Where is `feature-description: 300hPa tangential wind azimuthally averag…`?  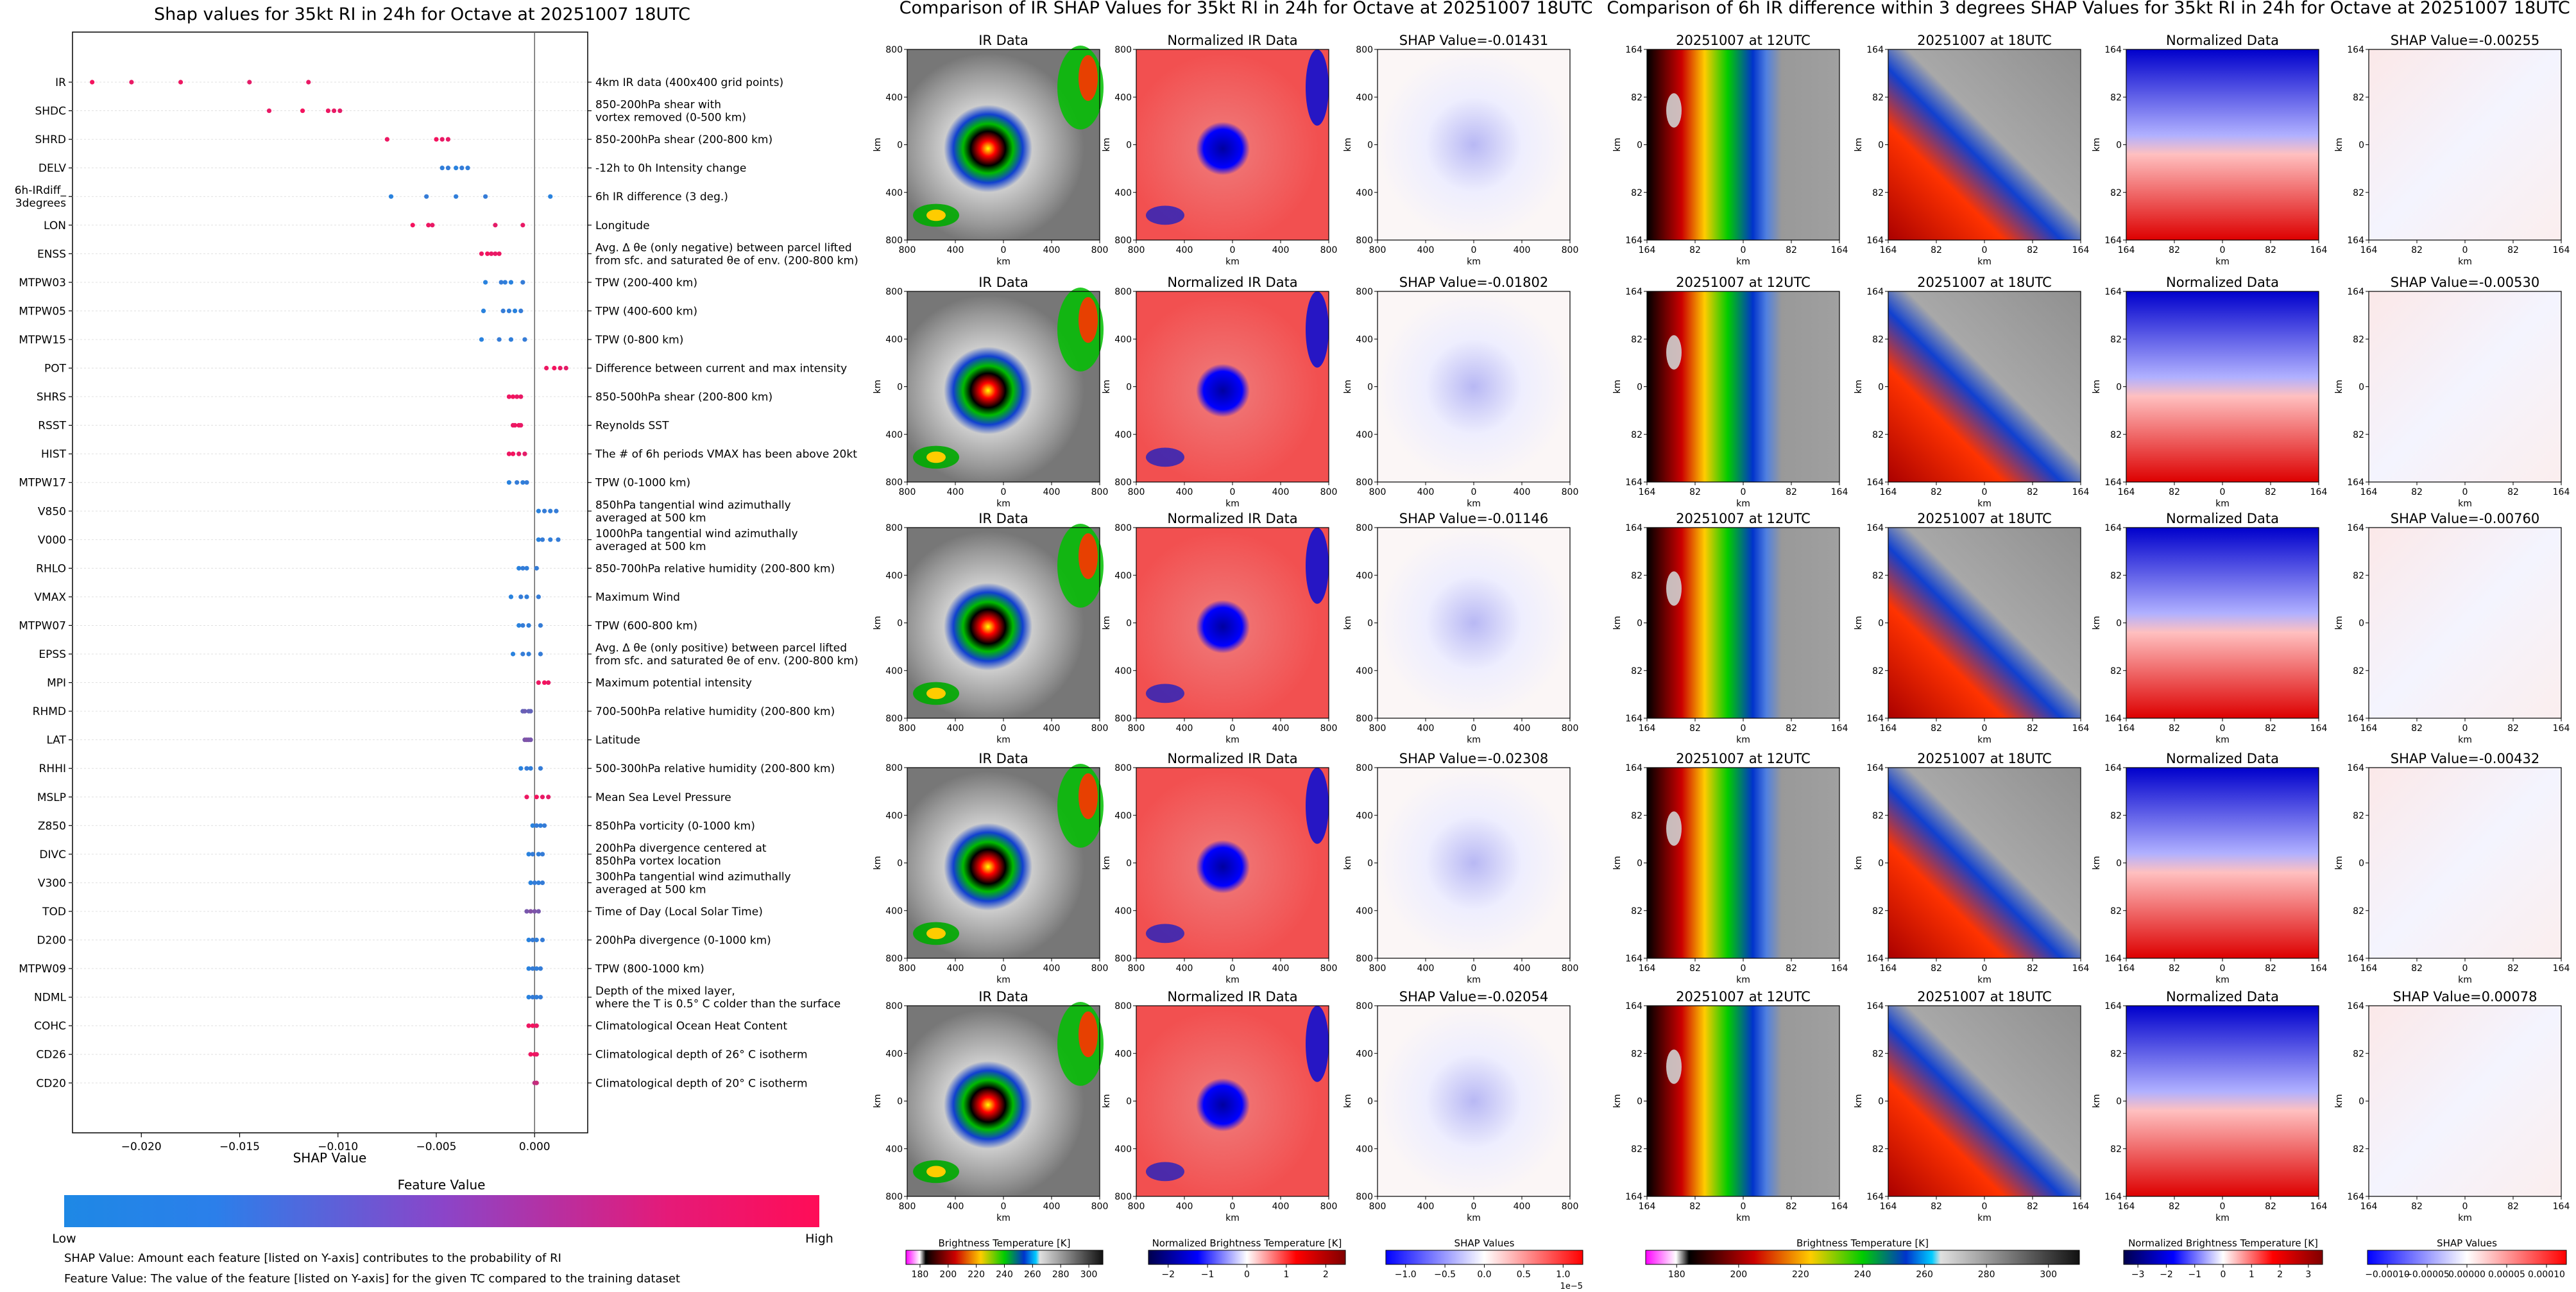 feature-description: 300hPa tangential wind azimuthally averag… is located at coordinates (693, 883).